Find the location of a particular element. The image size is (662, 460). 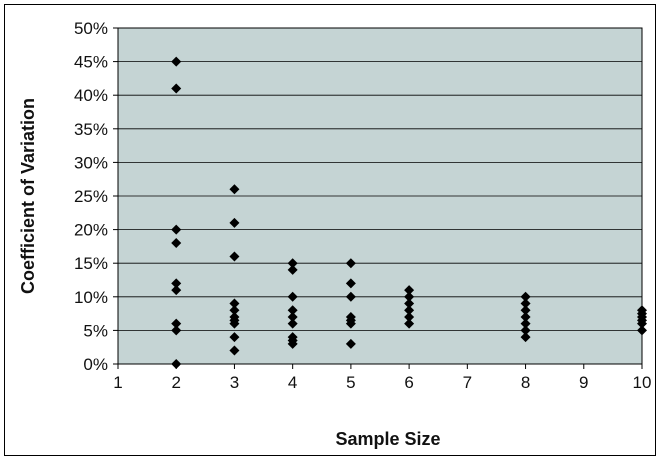

x-tick-label: 6 is located at coordinates (408, 382).